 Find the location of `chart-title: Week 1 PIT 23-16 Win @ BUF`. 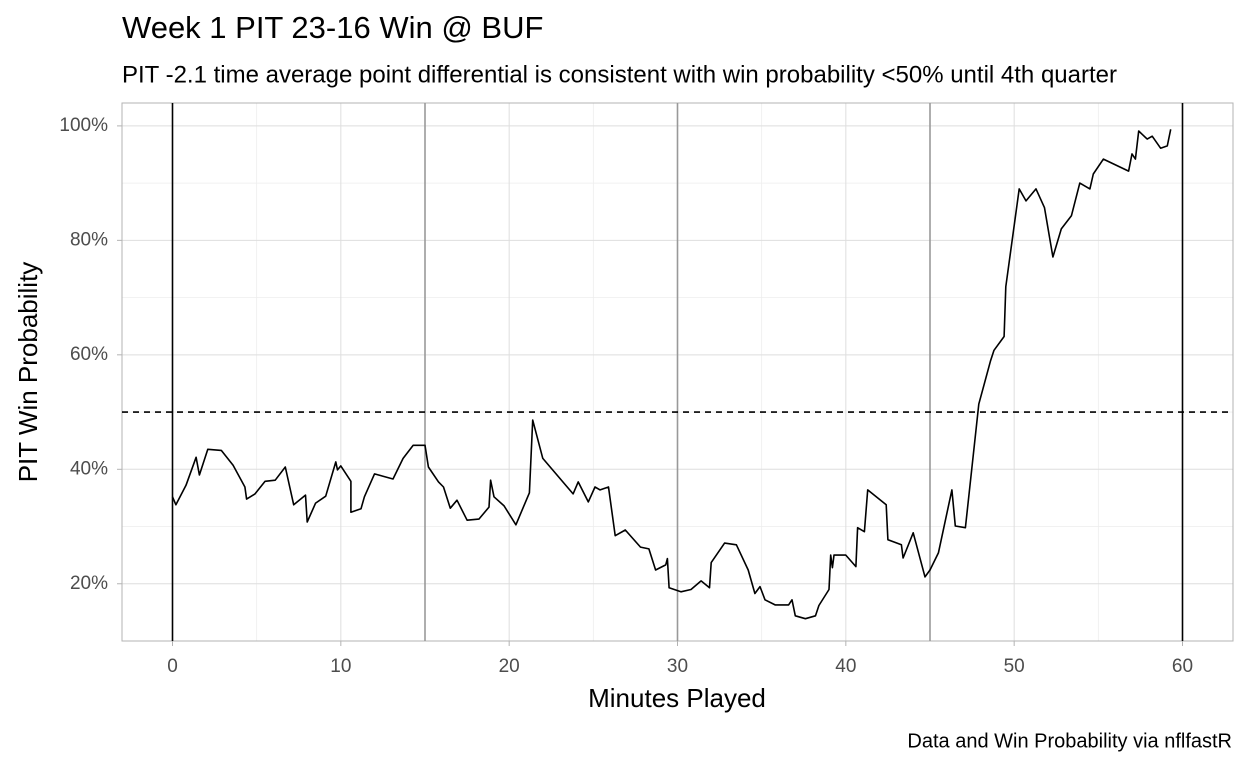

chart-title: Week 1 PIT 23-16 Win @ BUF is located at coordinates (332, 27).